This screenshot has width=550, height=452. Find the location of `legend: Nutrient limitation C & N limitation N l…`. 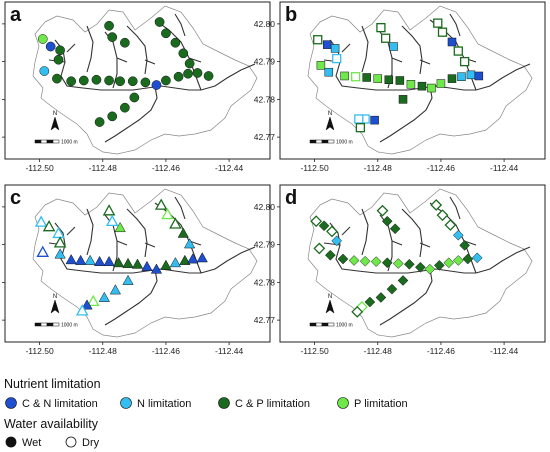

legend: Nutrient limitation C & N limitation N l… is located at coordinates (206, 413).